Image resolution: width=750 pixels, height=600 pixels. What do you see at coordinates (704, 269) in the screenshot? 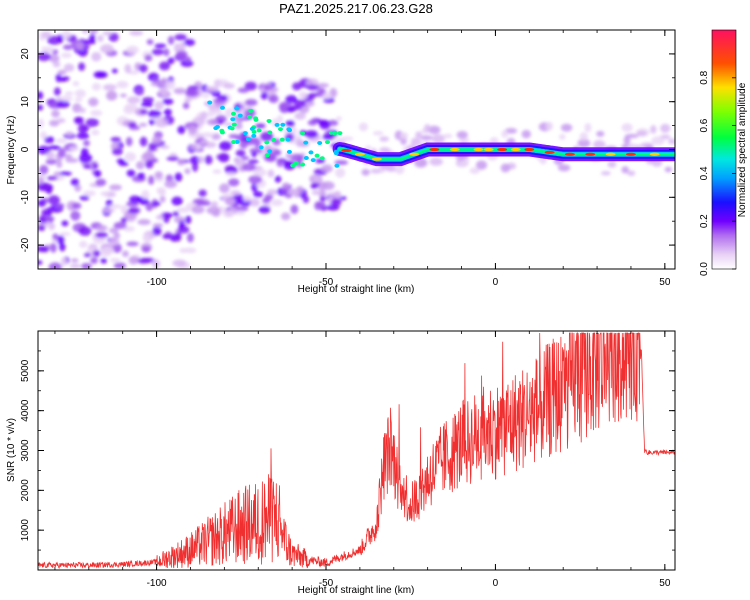
I see `colorbar-tick-label: 0.0` at bounding box center [704, 269].